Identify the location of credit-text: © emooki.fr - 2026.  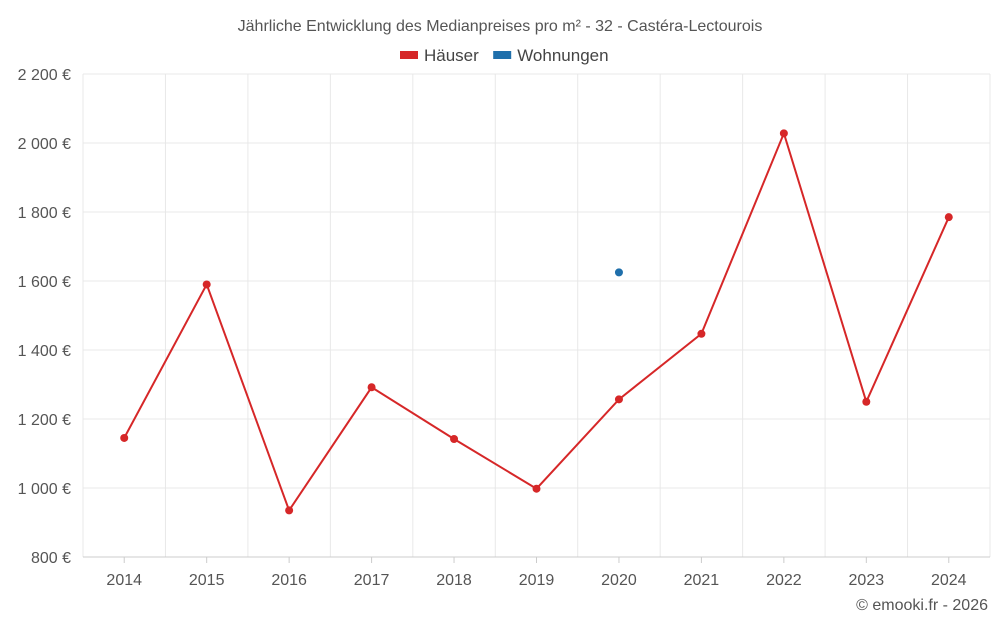
(922, 605).